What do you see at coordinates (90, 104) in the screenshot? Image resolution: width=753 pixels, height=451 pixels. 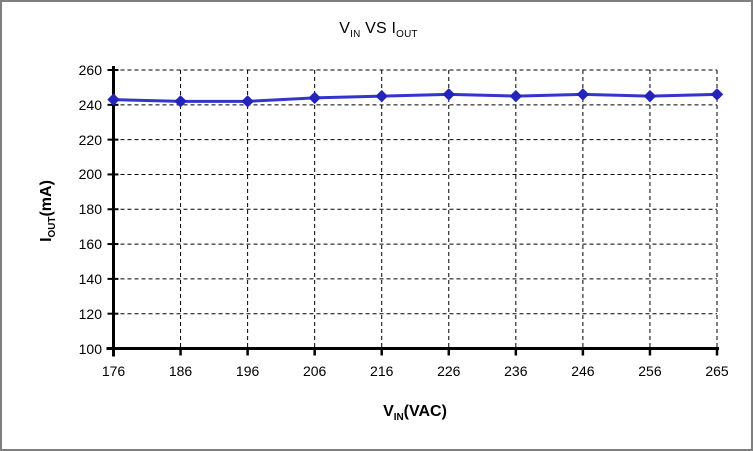 I see `y-tick-label: 240` at bounding box center [90, 104].